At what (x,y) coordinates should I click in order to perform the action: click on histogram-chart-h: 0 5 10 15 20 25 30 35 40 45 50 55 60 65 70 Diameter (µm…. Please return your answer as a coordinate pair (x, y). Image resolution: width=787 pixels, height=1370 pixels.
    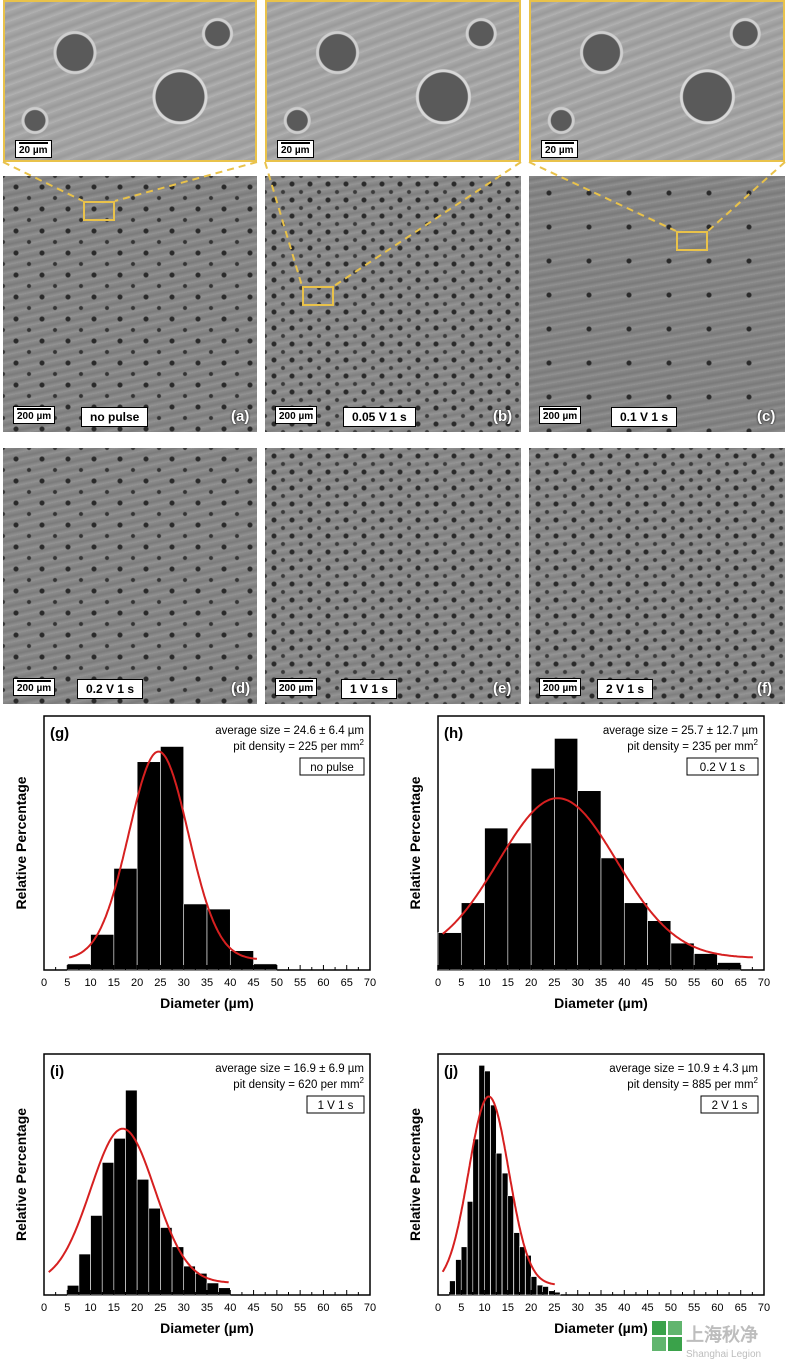
    Looking at the image, I should click on (588, 863).